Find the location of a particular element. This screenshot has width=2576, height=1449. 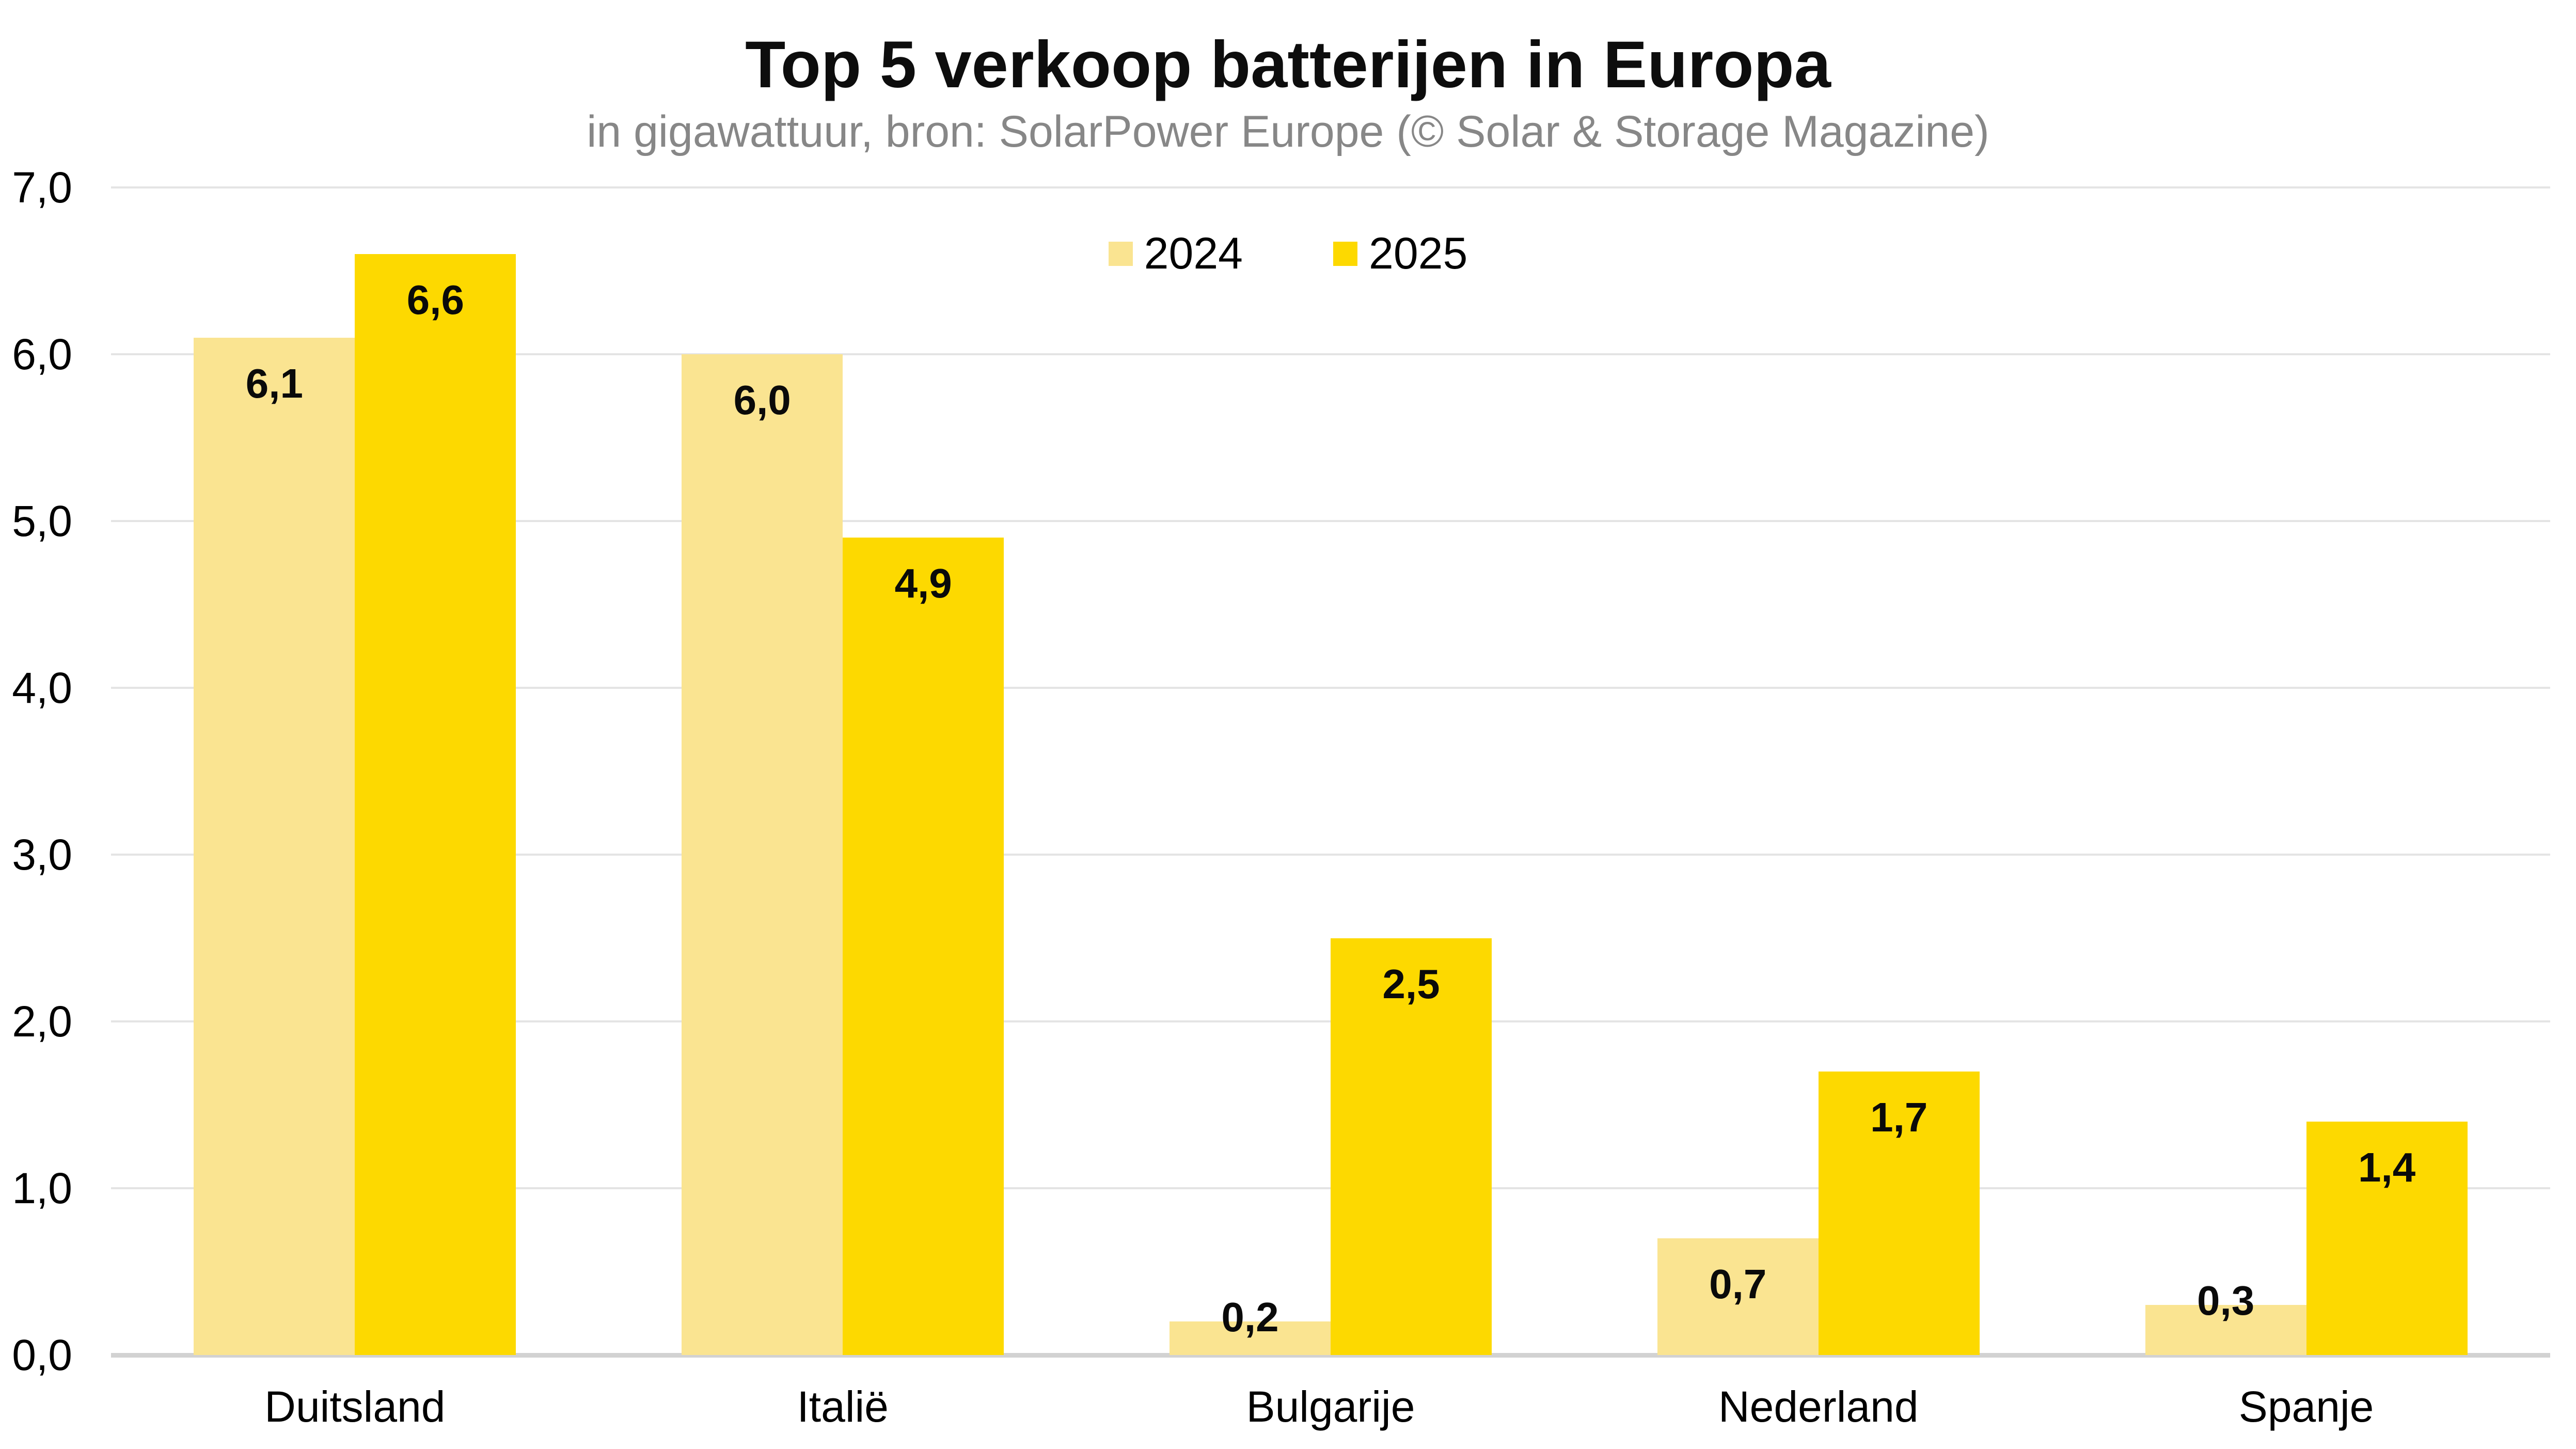

bar-value-label: 6,1 is located at coordinates (274, 383).